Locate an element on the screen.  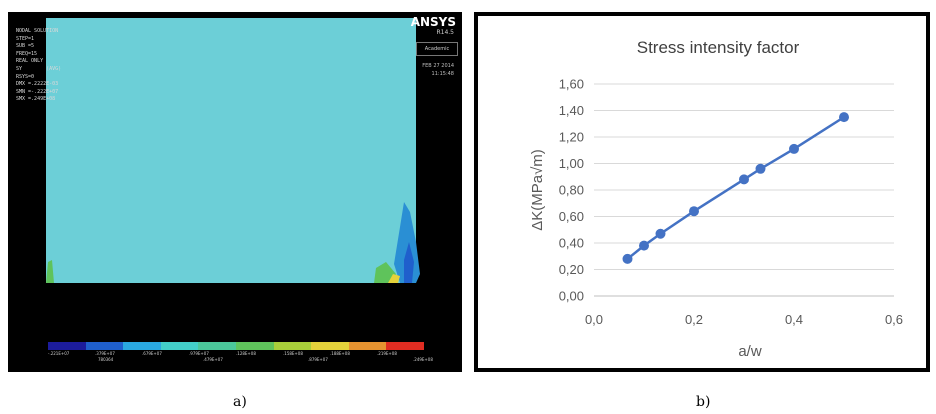
legend-label: .158E+08 is located at coordinates (293, 353).